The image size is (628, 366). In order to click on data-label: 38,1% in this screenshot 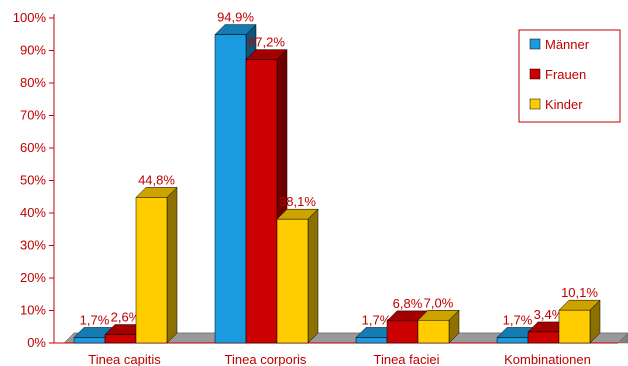, I will do `click(297, 201)`.